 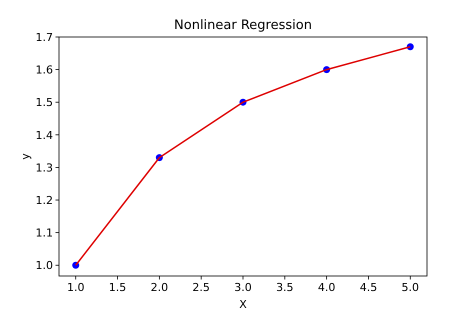 I want to click on y-tick-label: 1.6, so click(x=44, y=70).